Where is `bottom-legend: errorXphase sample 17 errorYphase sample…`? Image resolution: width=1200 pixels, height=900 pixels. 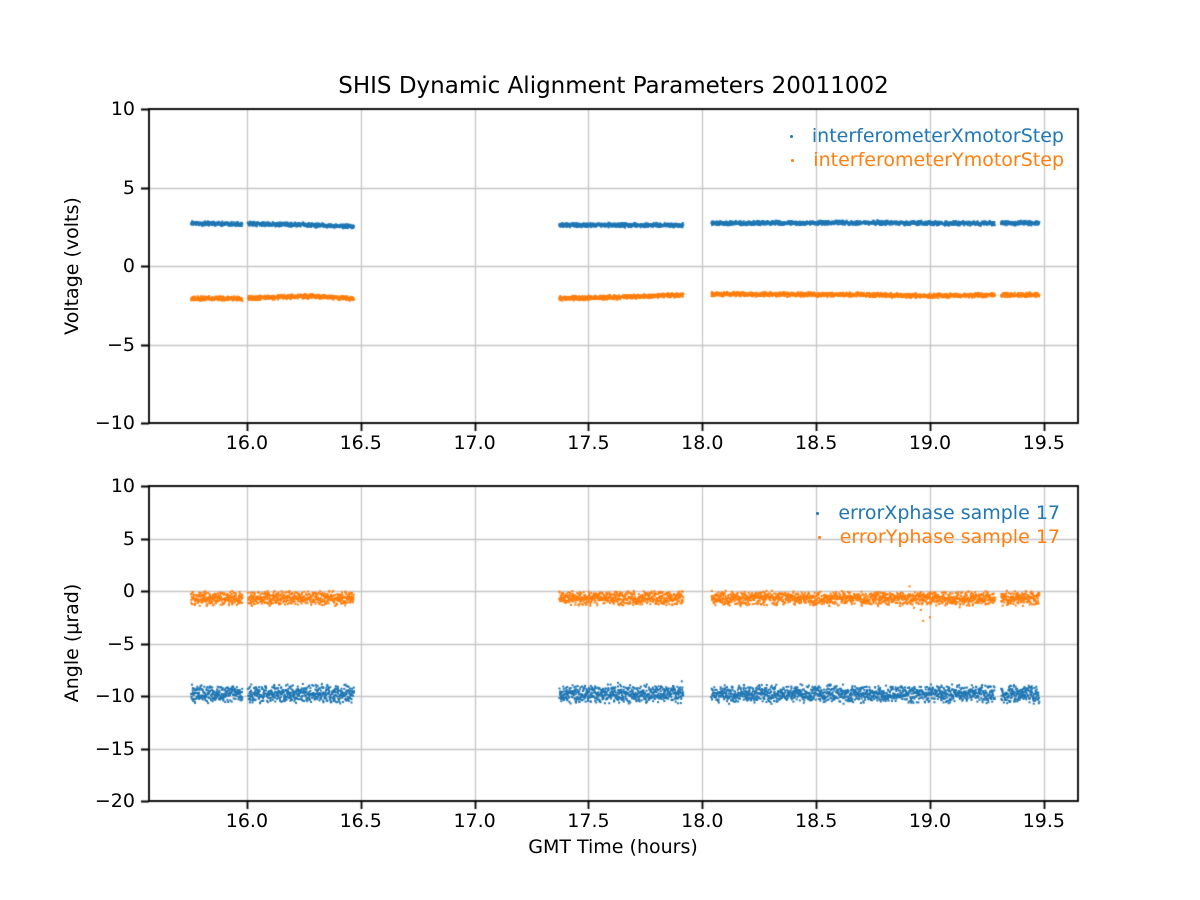
bottom-legend: errorXphase sample 17 errorYphase sample… is located at coordinates (938, 525).